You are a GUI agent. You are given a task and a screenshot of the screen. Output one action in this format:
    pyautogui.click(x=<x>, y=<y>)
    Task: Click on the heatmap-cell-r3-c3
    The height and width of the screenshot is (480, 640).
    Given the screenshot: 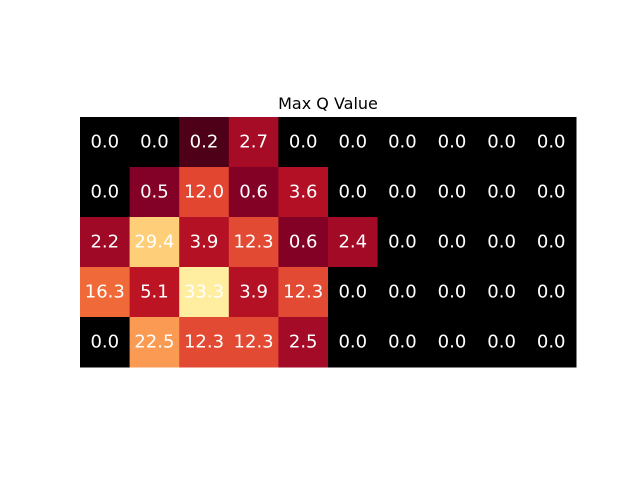 What is the action you would take?
    pyautogui.click(x=253, y=292)
    